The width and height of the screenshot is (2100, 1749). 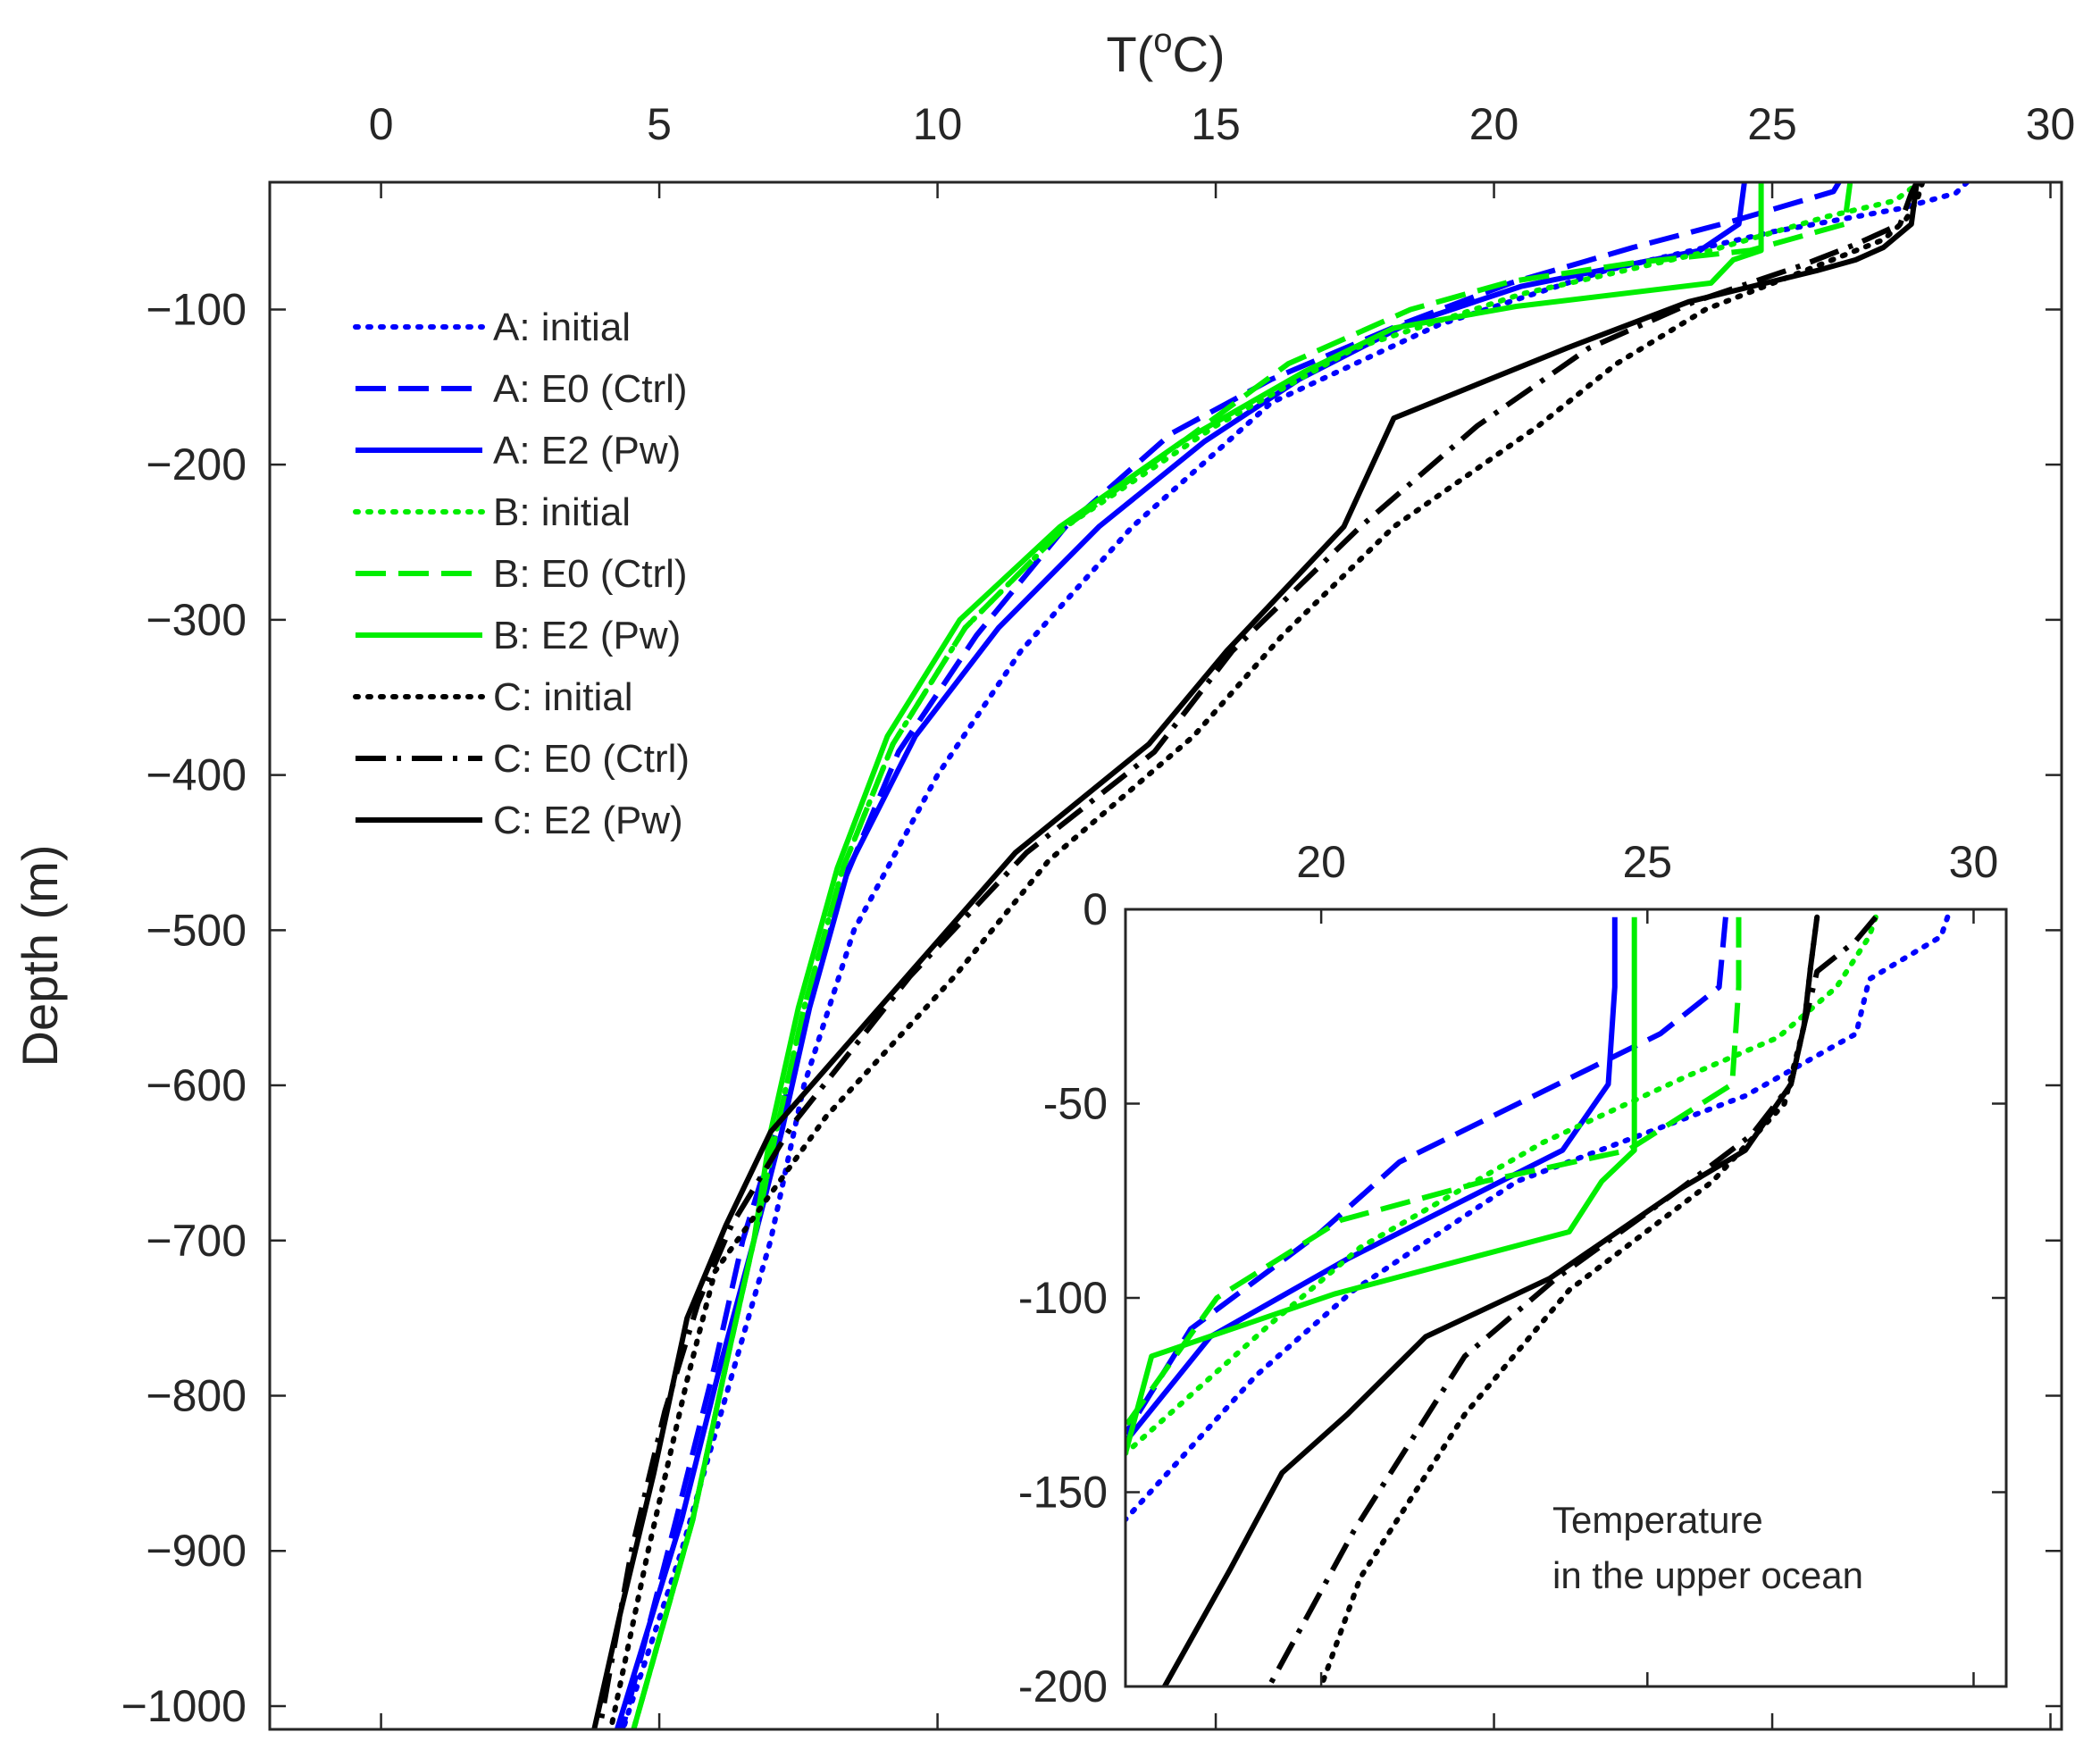 What do you see at coordinates (563, 697) in the screenshot?
I see `legend-label-c-initial: C: initial` at bounding box center [563, 697].